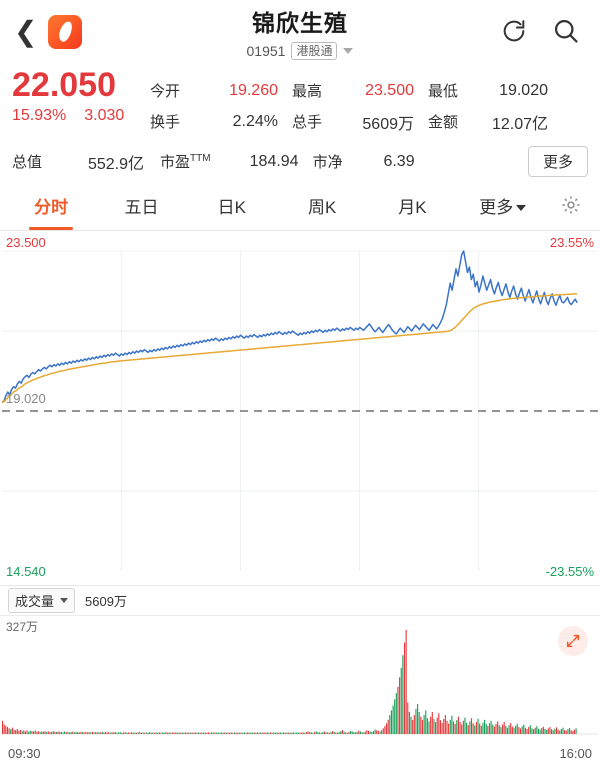  I want to click on field-value-turnover: 2.24%, so click(255, 121).